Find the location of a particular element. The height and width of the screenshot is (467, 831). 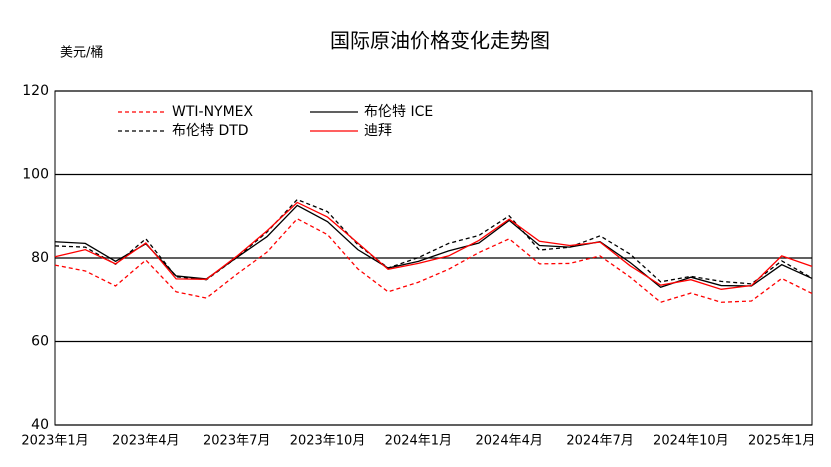

chart-title: 国际原油价格变化走势图 is located at coordinates (440, 41).